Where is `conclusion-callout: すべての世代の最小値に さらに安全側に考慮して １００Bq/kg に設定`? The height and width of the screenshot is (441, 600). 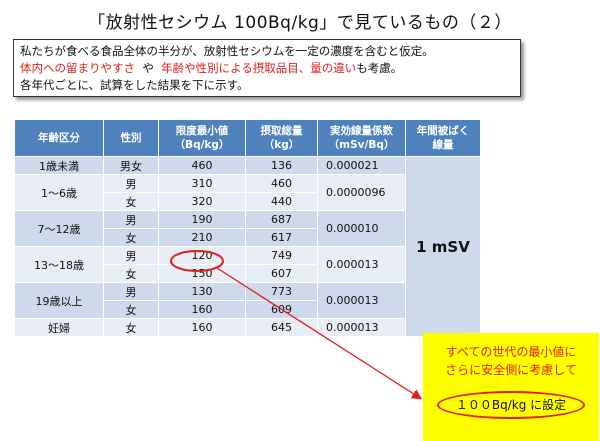 conclusion-callout: すべての世代の最小値に さらに安全側に考慮して １００Bq/kg に設定 is located at coordinates (511, 387).